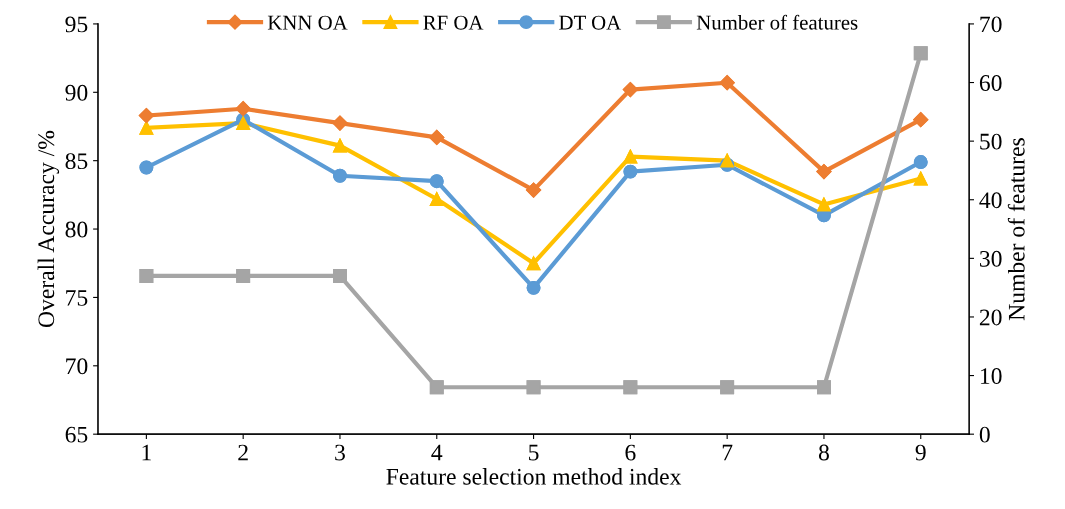 The width and height of the screenshot is (1065, 509). Describe the element at coordinates (243, 452) in the screenshot. I see `x-tick-label: 2` at that location.